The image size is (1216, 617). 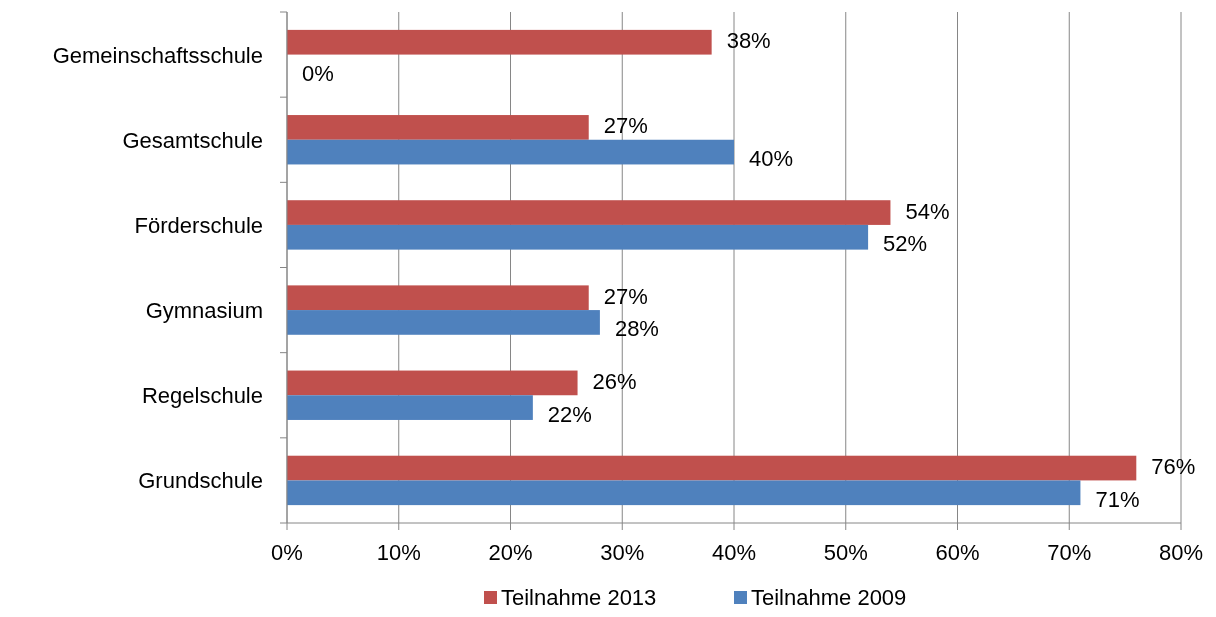 I want to click on x-tick-label: 80%, so click(x=1181, y=552).